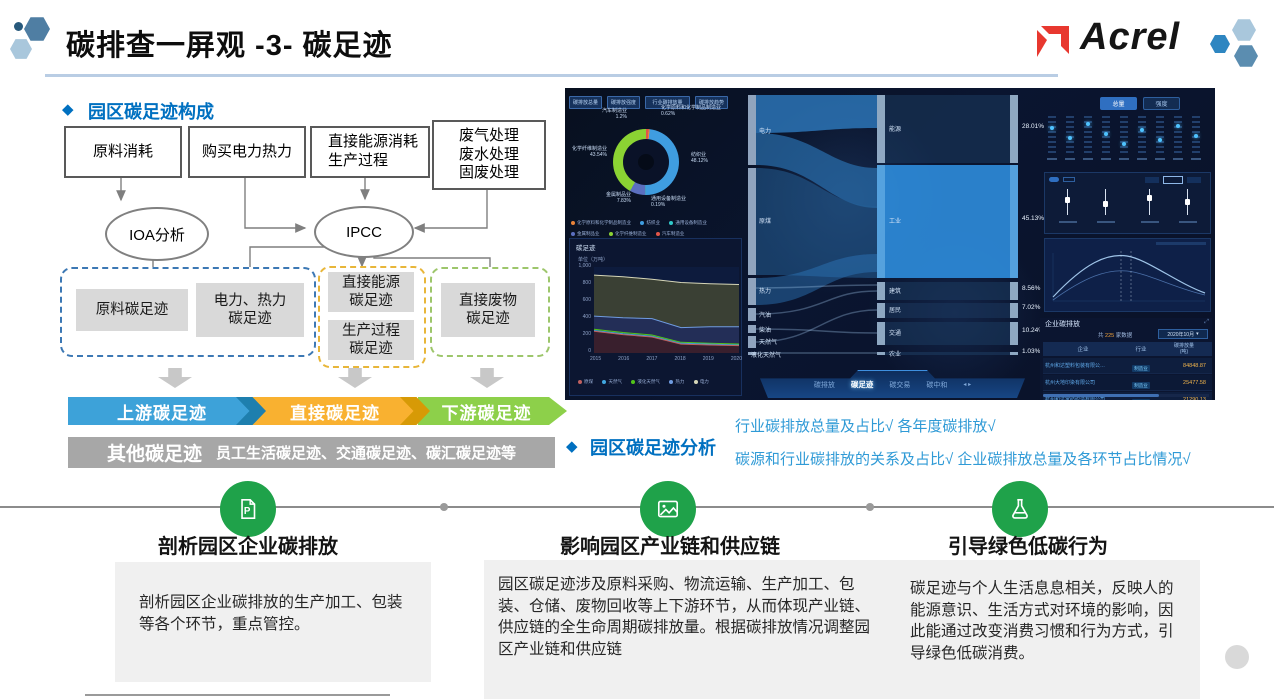 The image size is (1274, 699). What do you see at coordinates (371, 340) in the screenshot?
I see `footprint-process: 生产过程 碳足迹` at bounding box center [371, 340].